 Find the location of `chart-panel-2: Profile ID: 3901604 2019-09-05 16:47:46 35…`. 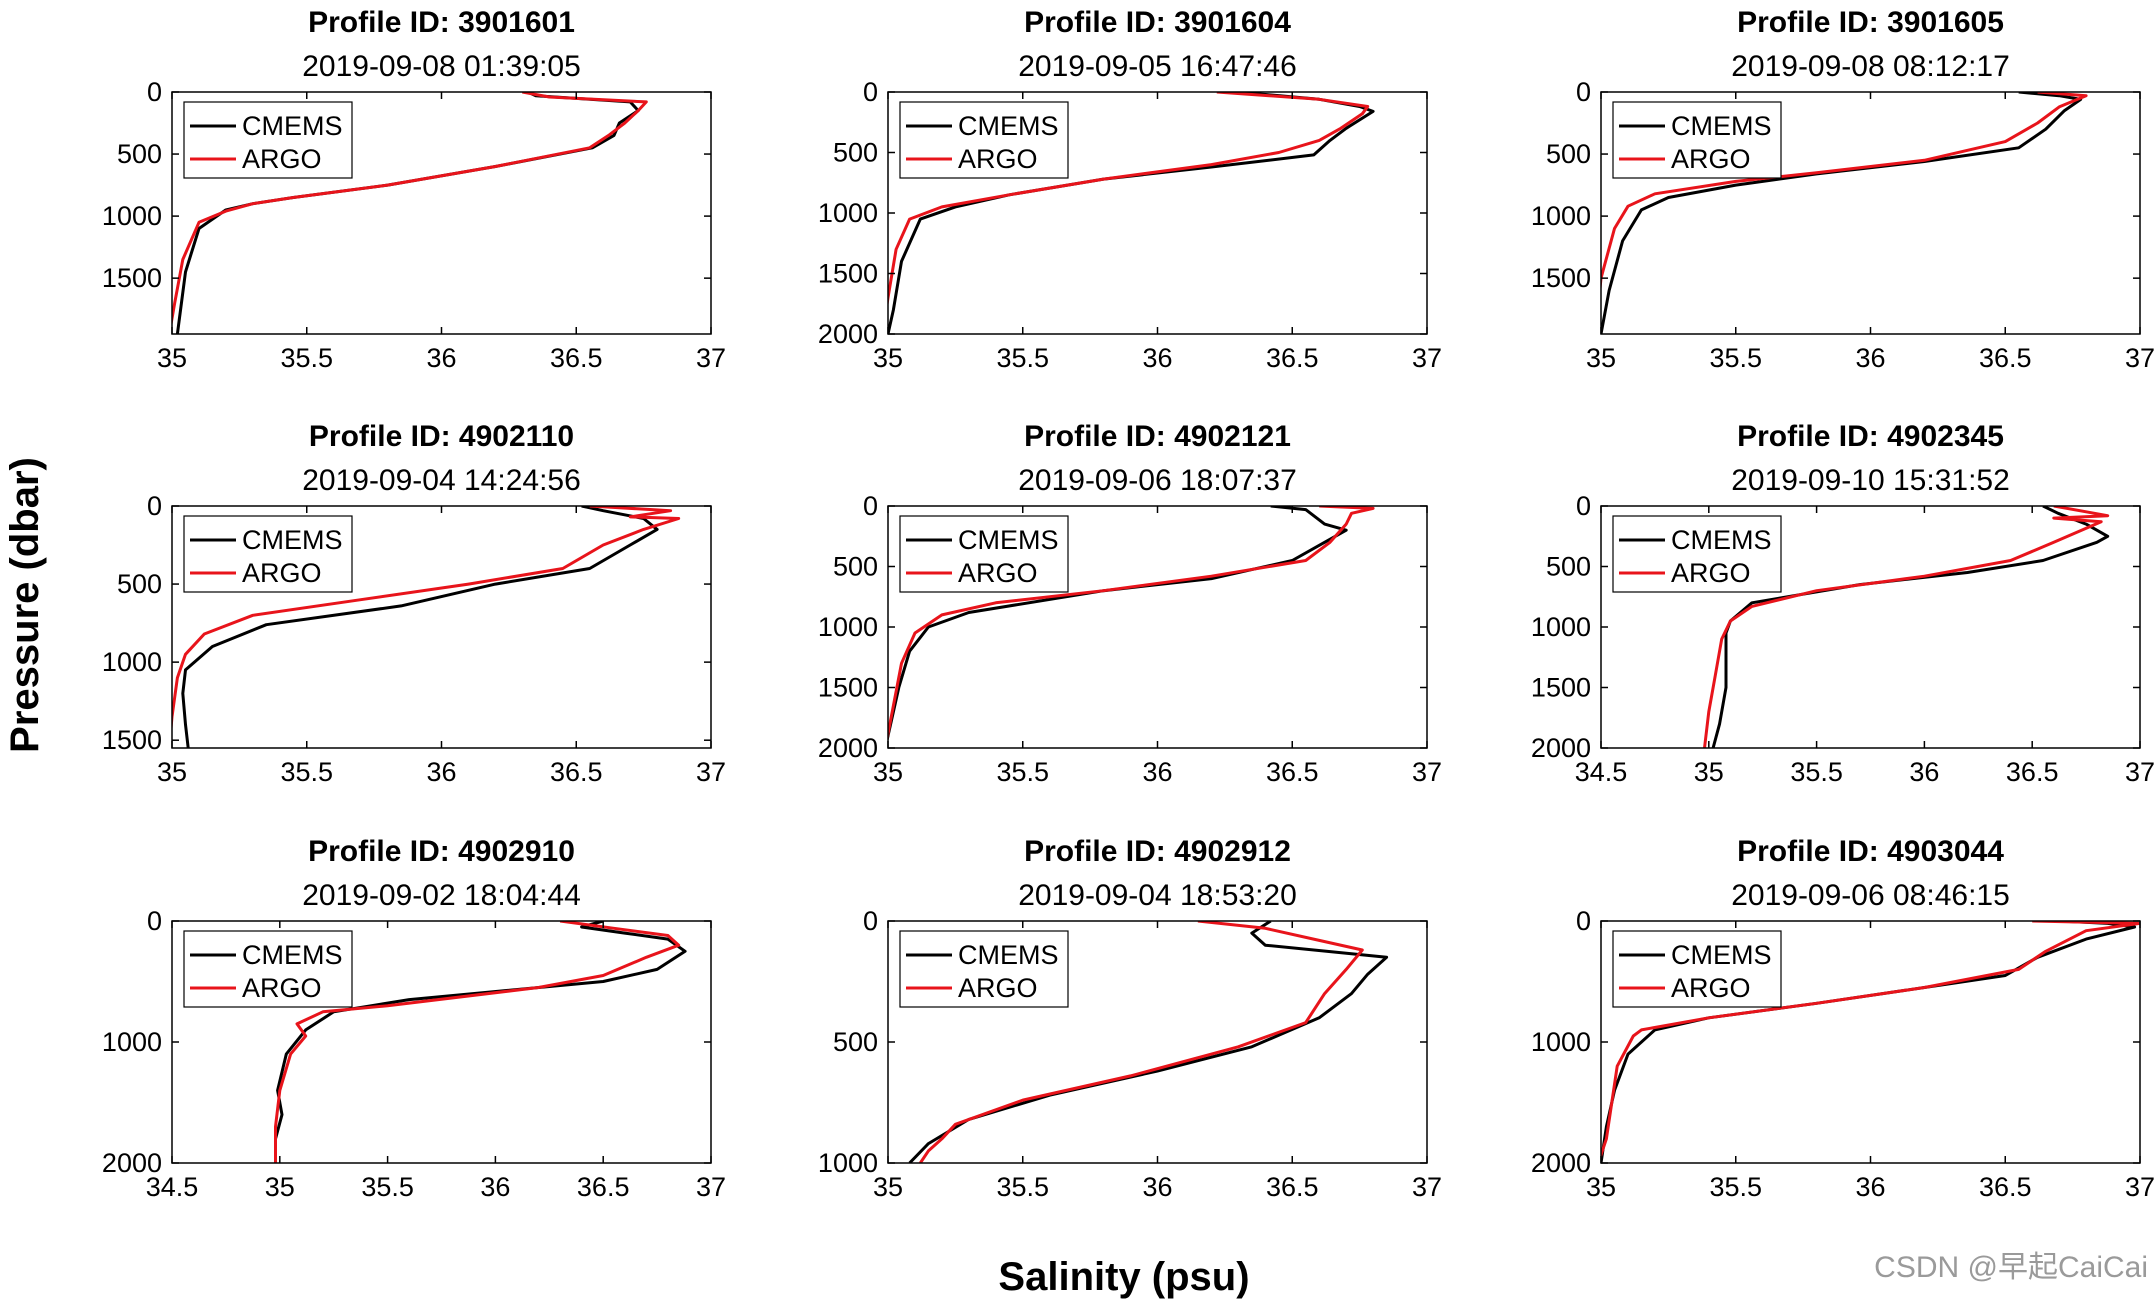

chart-panel-2: Profile ID: 3901604 2019-09-05 16:47:46 35… is located at coordinates (1130, 189).